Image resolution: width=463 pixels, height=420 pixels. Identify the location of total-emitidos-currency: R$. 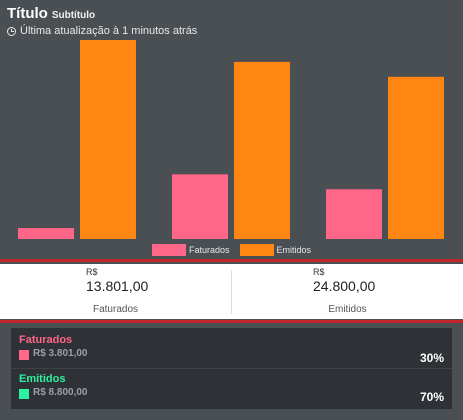
(319, 272).